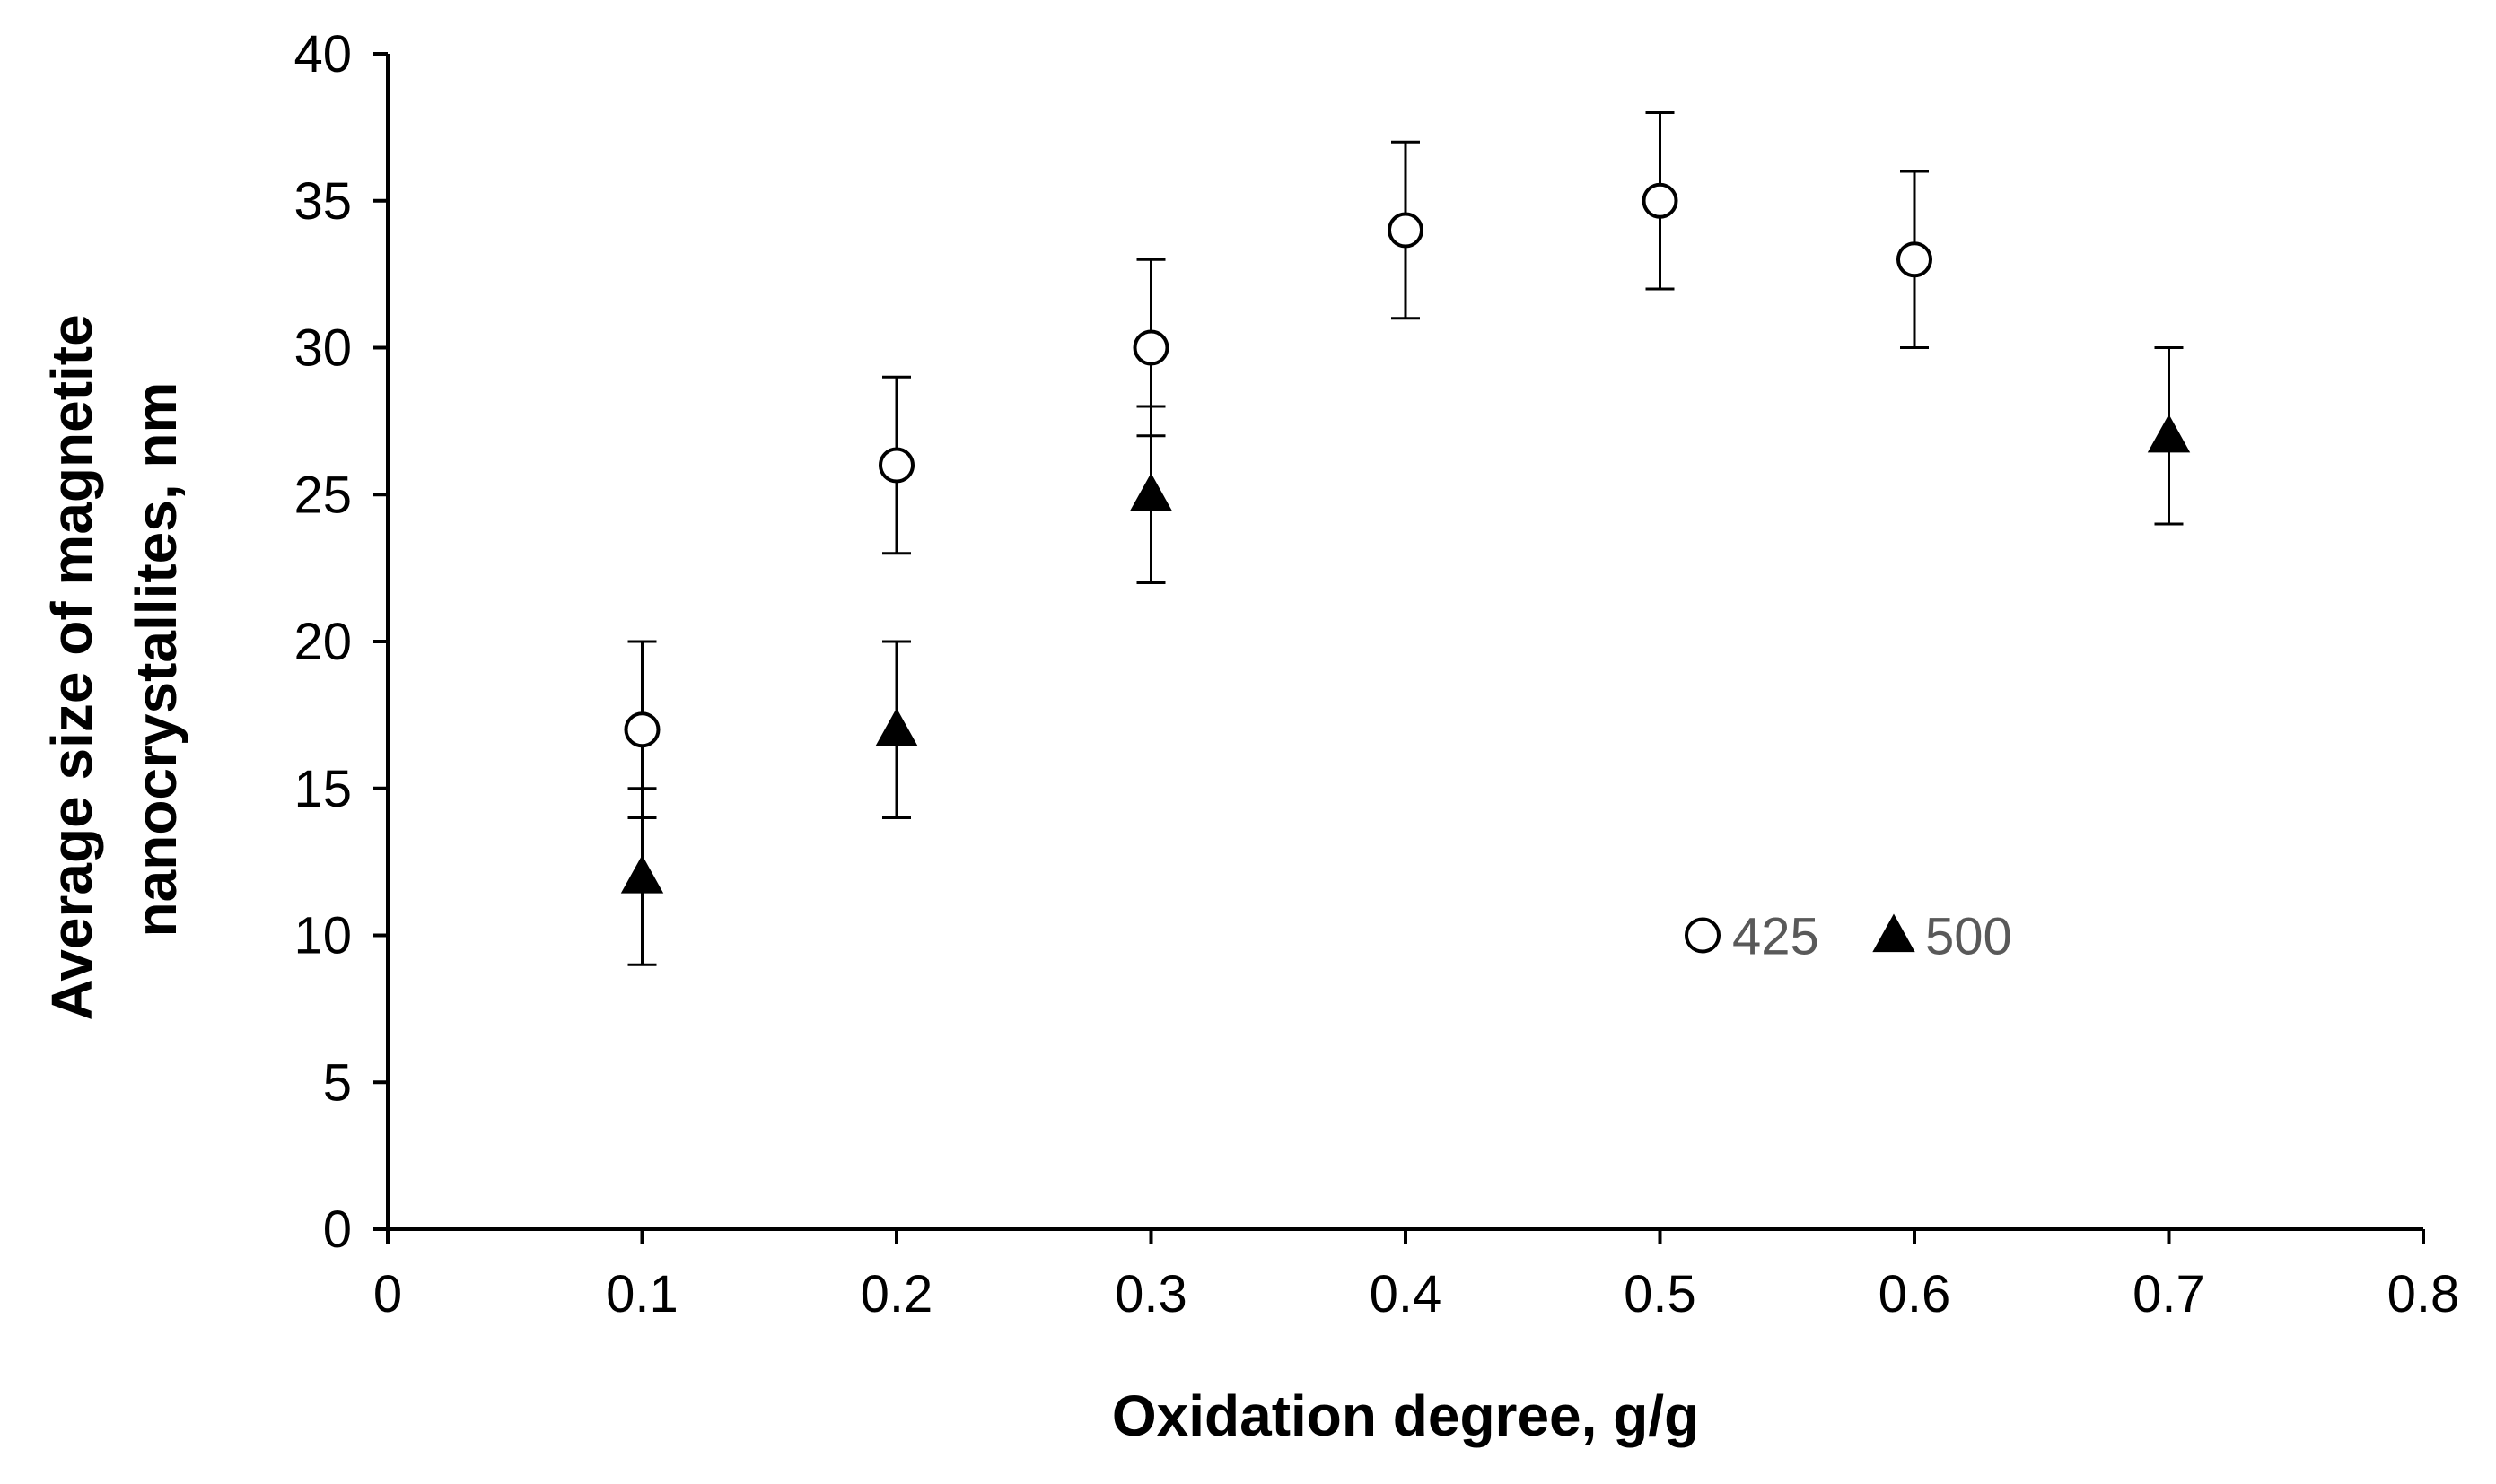 Image resolution: width=2496 pixels, height=1484 pixels. I want to click on y-tick-label: 5, so click(337, 1082).